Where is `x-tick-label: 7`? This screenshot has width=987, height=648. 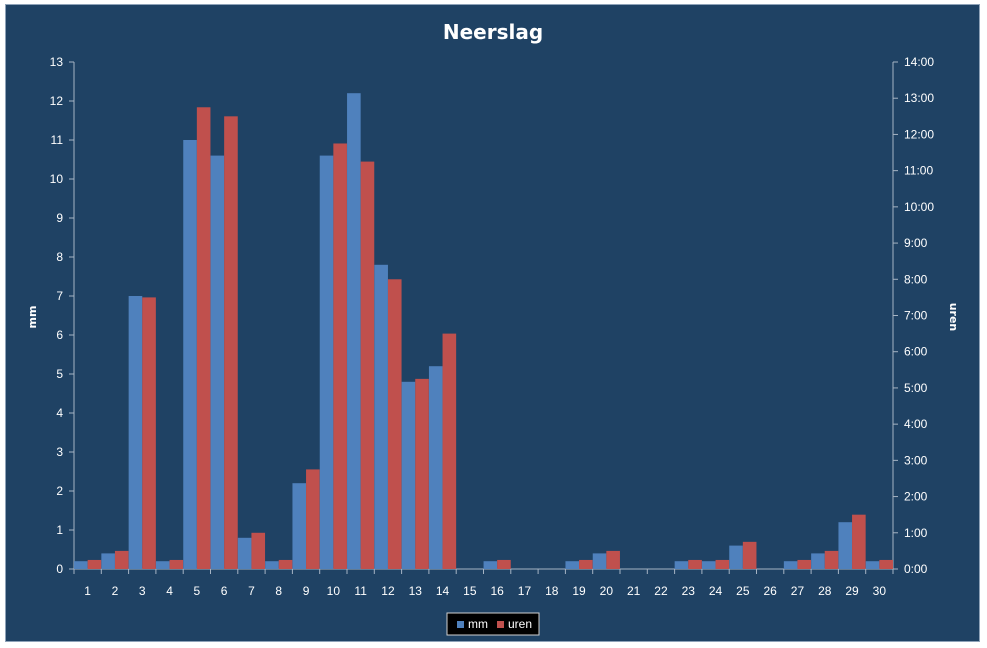 x-tick-label: 7 is located at coordinates (251, 591).